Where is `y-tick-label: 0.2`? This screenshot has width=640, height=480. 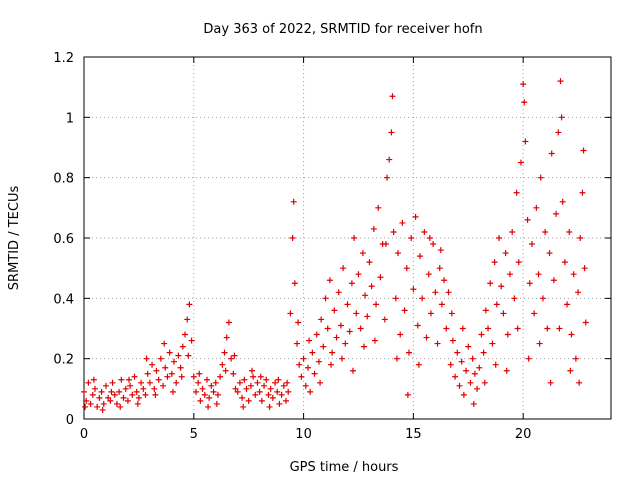
y-tick-label: 0.2 is located at coordinates (63, 360).